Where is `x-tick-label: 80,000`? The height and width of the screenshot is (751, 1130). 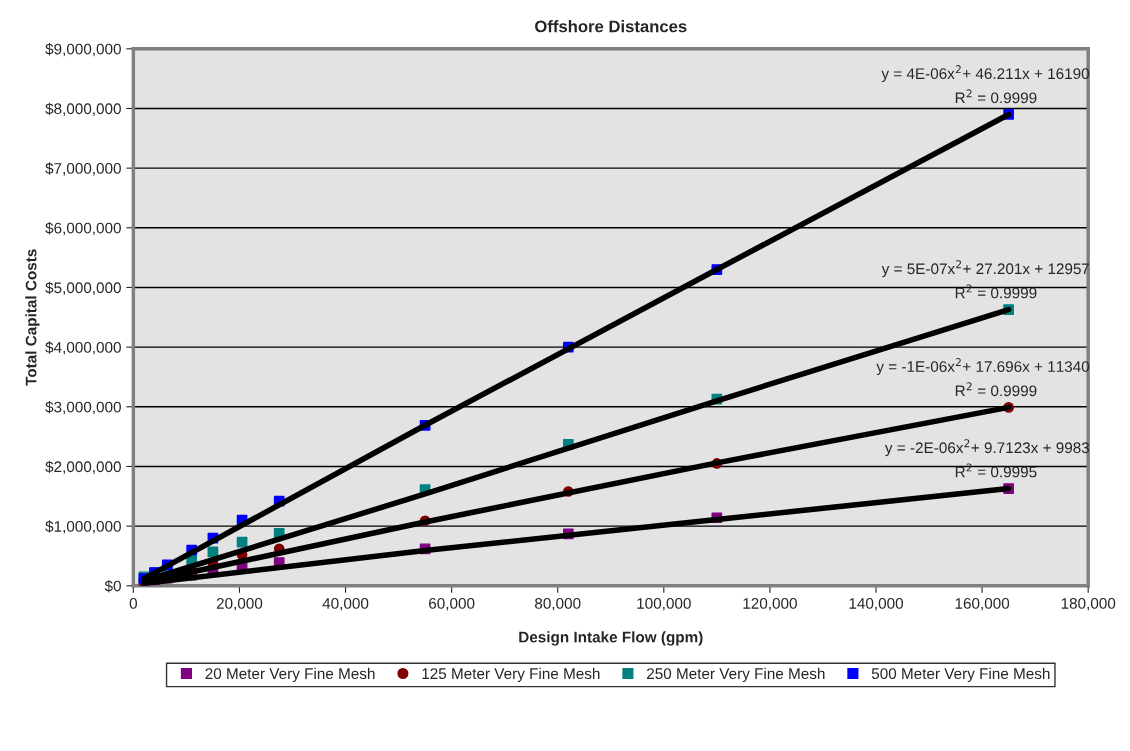 x-tick-label: 80,000 is located at coordinates (558, 604).